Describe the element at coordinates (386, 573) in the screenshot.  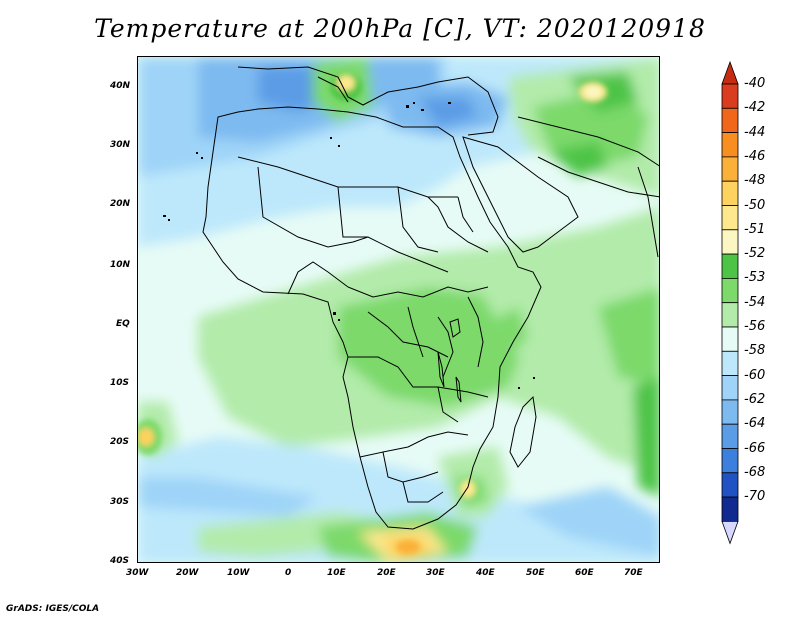
I see `lon-label: 20E` at that location.